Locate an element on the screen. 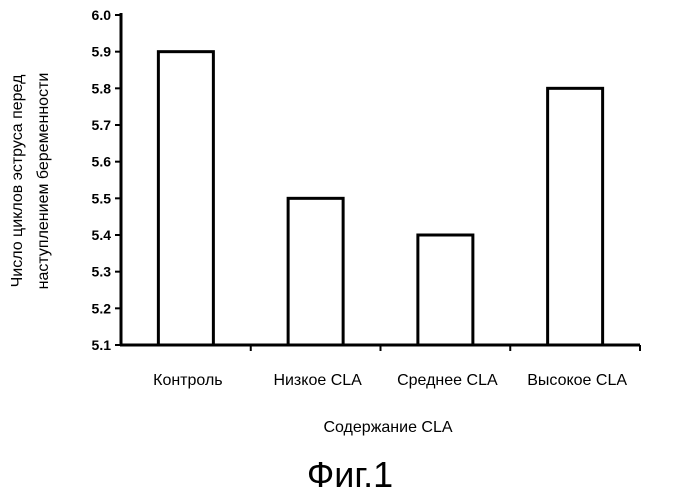 The image size is (700, 497). y-tick-label: 5.4 is located at coordinates (102, 235).